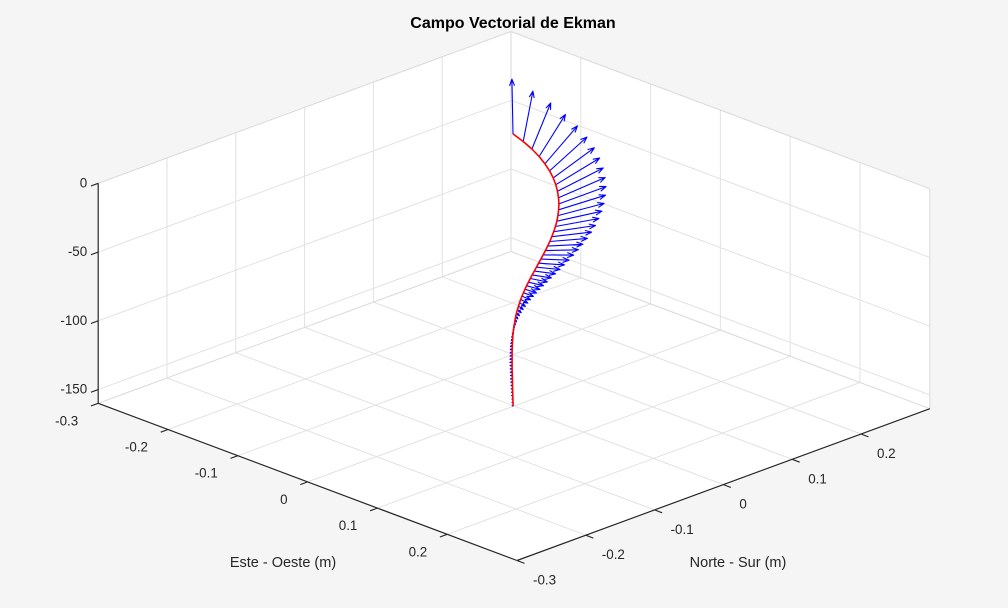 This screenshot has height=608, width=1008. What do you see at coordinates (682, 529) in the screenshot?
I see `y-tick-label: -0.1` at bounding box center [682, 529].